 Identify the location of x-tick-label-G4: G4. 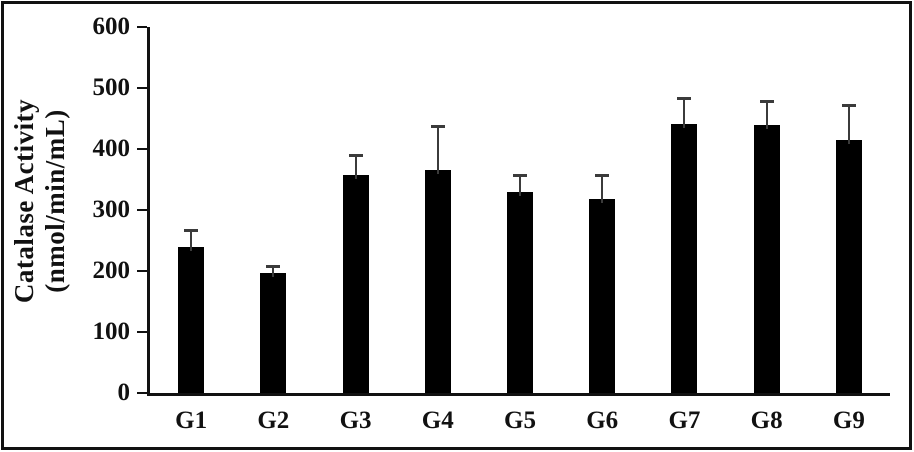
(437, 420).